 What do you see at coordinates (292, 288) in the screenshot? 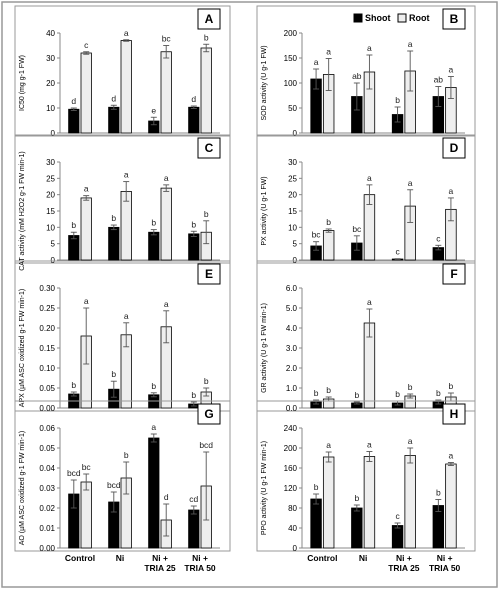
I see `y-tick-label: 6.0` at bounding box center [292, 288].